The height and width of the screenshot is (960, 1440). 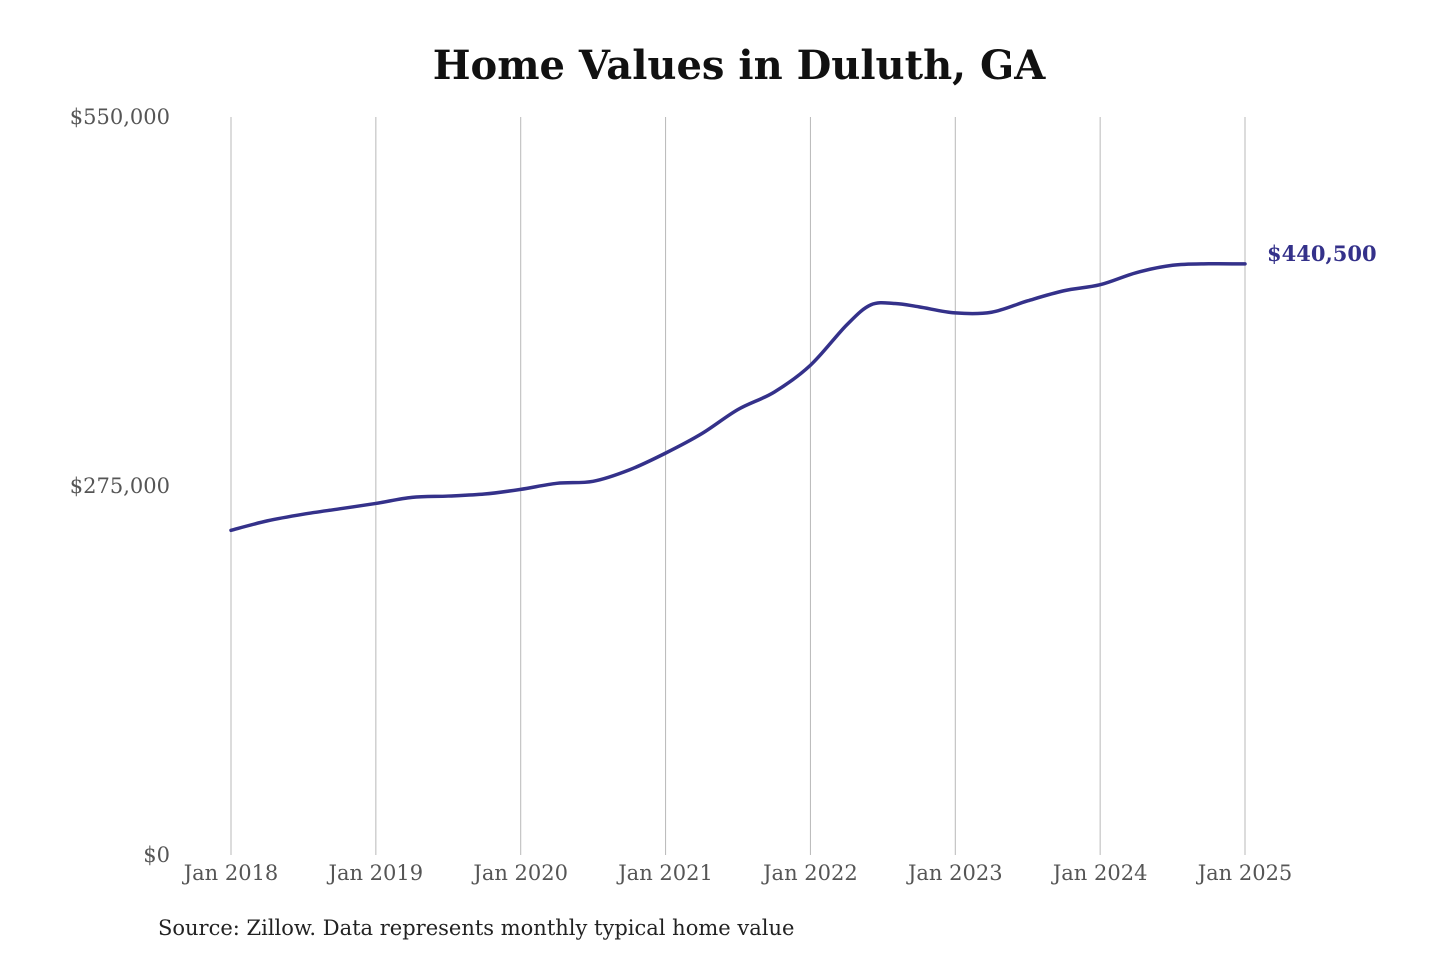 I want to click on x-tick-label: Jan 2022, so click(x=809, y=873).